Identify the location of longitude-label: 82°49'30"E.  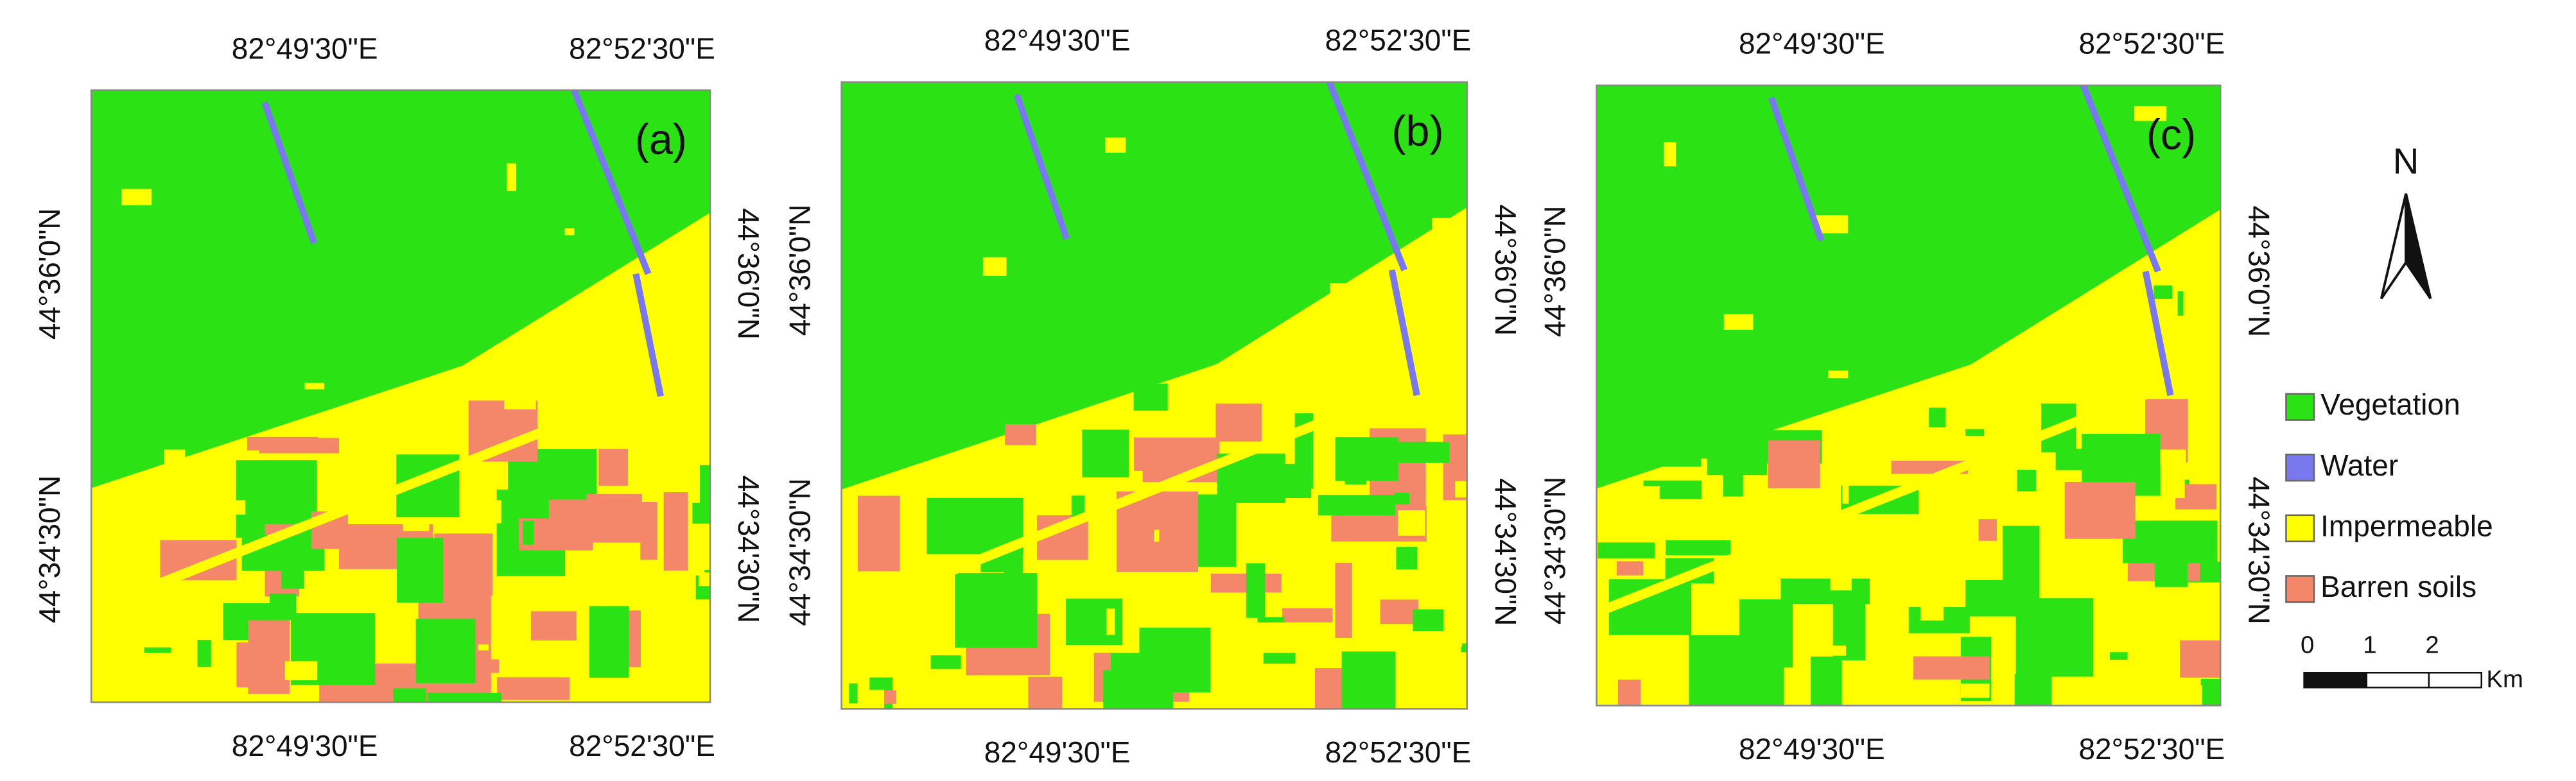
(1057, 40).